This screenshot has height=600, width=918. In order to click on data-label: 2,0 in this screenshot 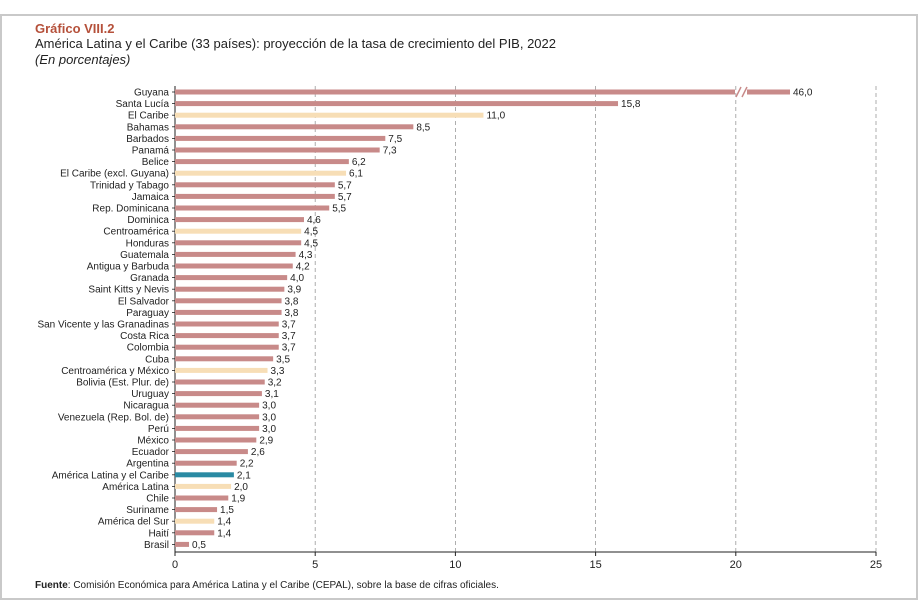, I will do `click(241, 487)`.